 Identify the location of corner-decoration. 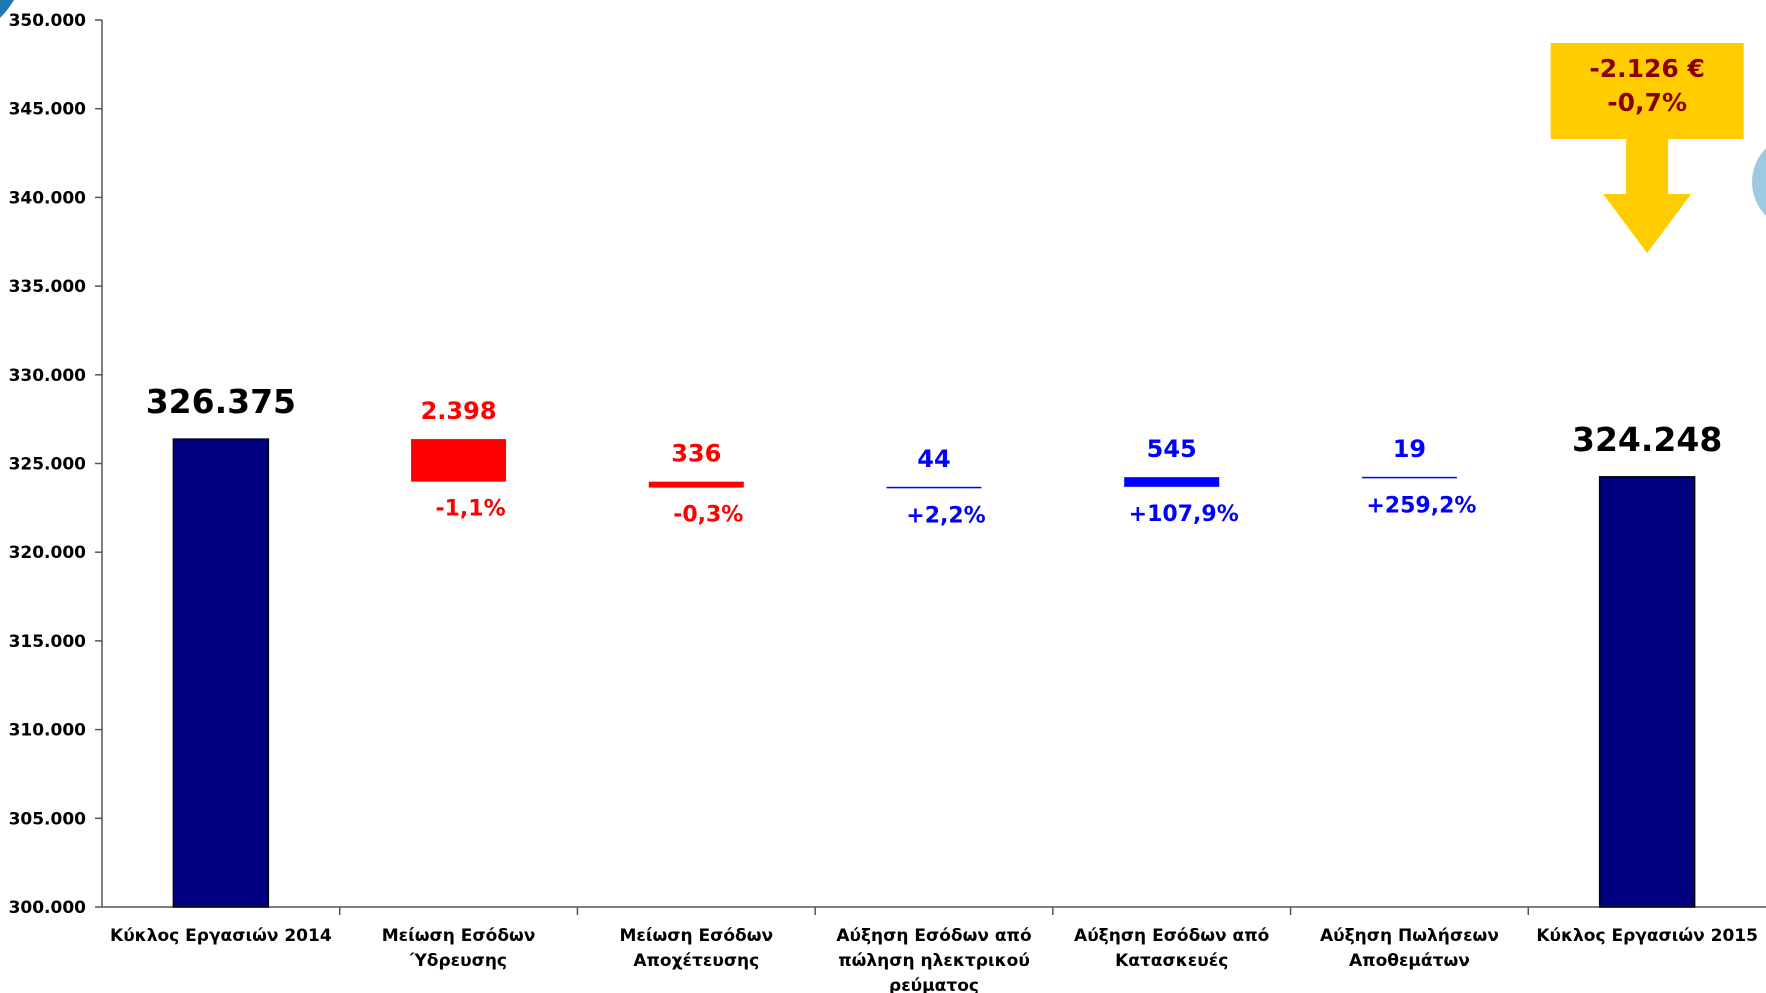
(7, 9).